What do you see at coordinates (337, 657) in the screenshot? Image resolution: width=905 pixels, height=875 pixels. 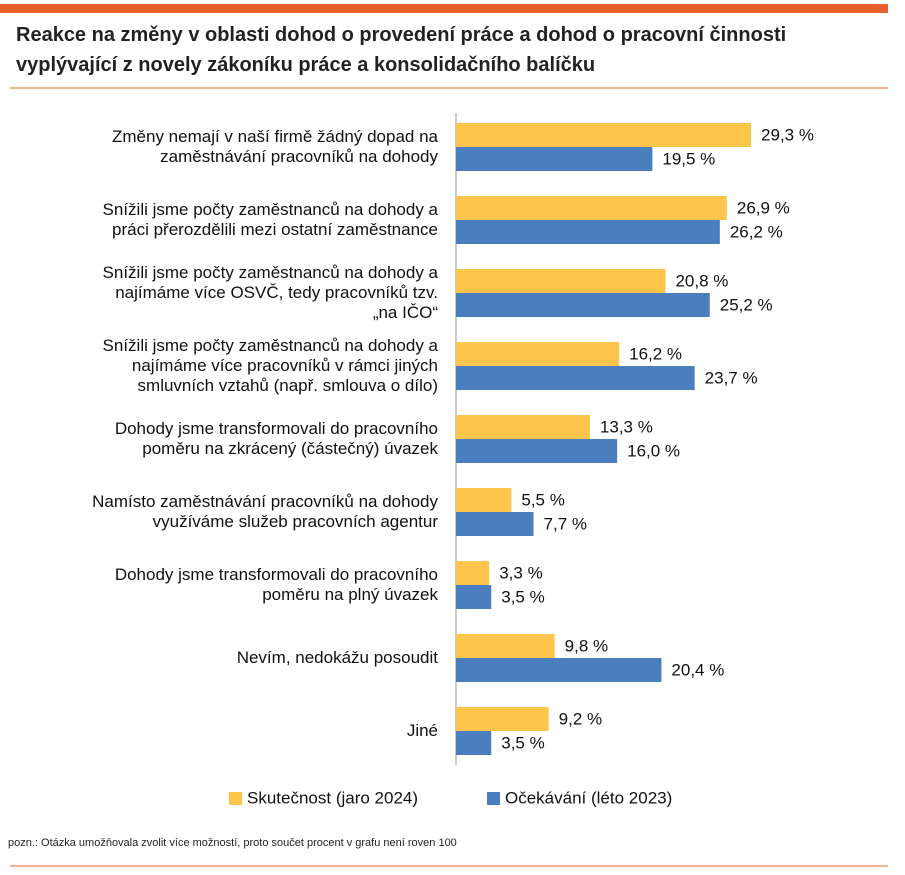 I see `category-label: Nevím, nedokážu posoudit` at bounding box center [337, 657].